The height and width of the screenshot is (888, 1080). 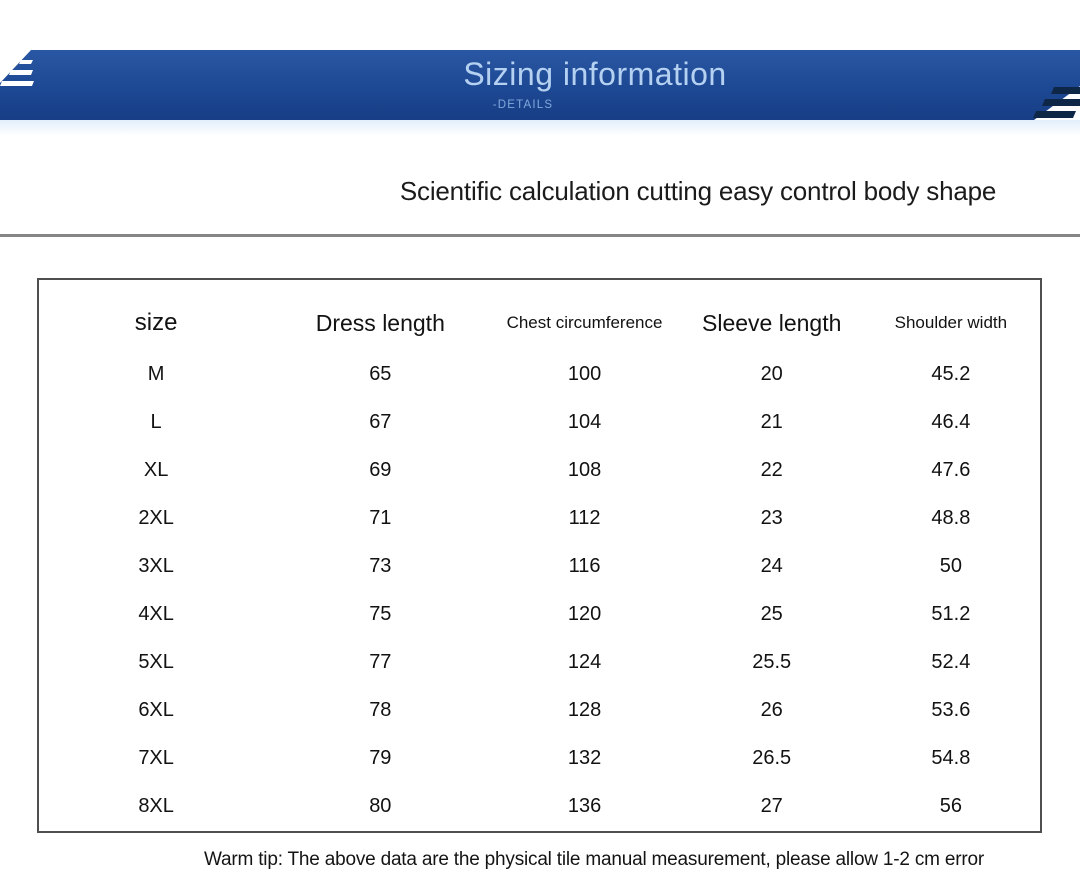 What do you see at coordinates (951, 710) in the screenshot?
I see `measurement-value: 53.6` at bounding box center [951, 710].